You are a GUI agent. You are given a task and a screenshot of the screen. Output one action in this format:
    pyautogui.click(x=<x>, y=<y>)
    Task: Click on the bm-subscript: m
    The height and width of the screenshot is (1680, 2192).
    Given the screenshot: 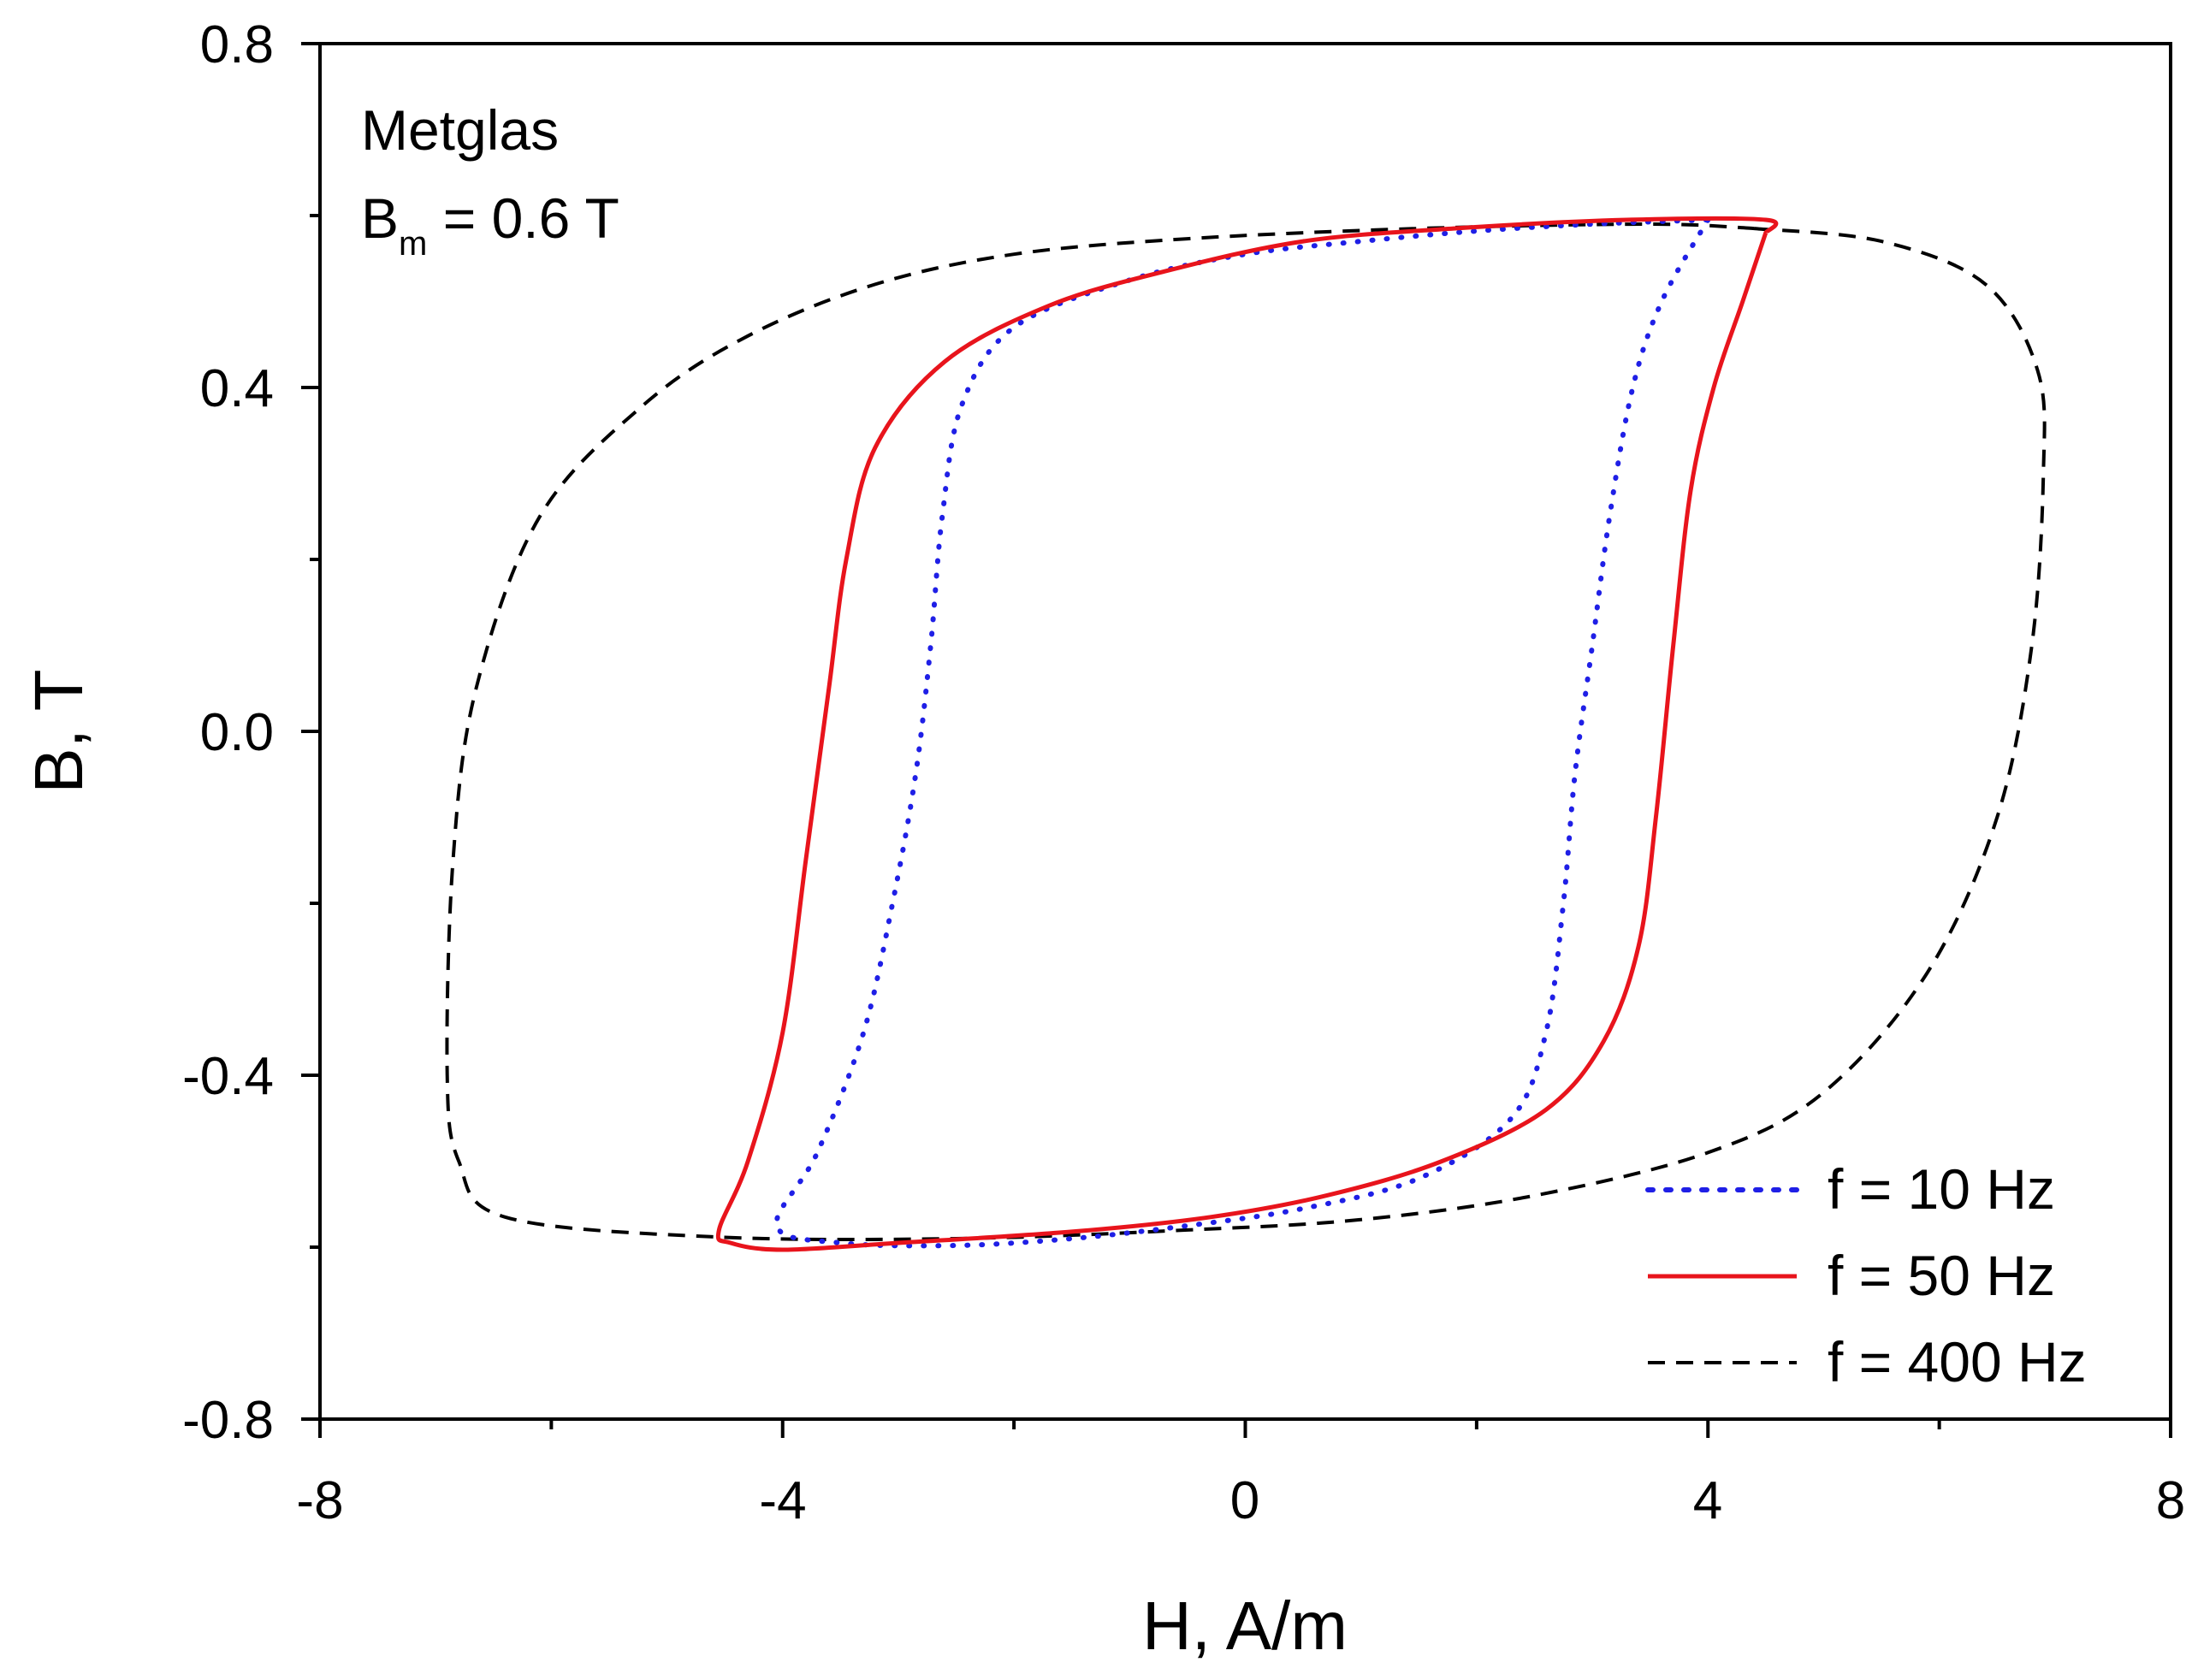 What is the action you would take?
    pyautogui.click(x=413, y=244)
    